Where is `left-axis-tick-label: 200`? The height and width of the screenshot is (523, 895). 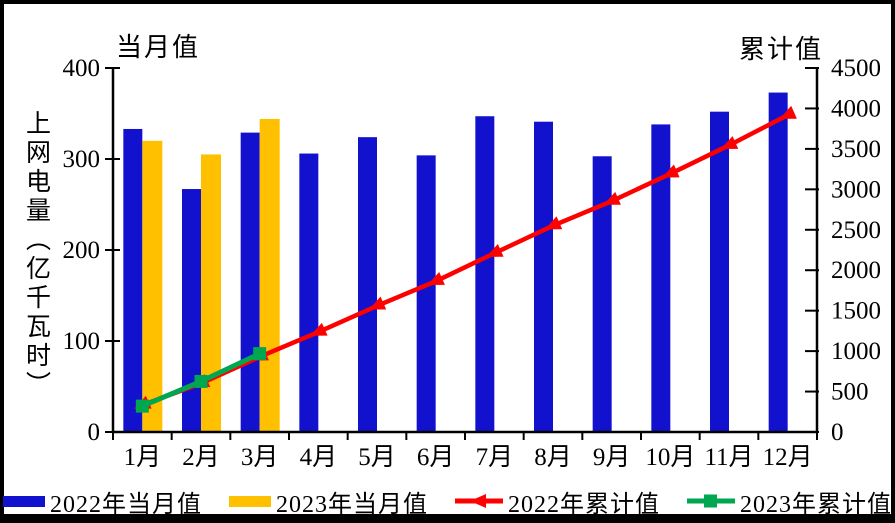 left-axis-tick-label: 200 is located at coordinates (82, 250).